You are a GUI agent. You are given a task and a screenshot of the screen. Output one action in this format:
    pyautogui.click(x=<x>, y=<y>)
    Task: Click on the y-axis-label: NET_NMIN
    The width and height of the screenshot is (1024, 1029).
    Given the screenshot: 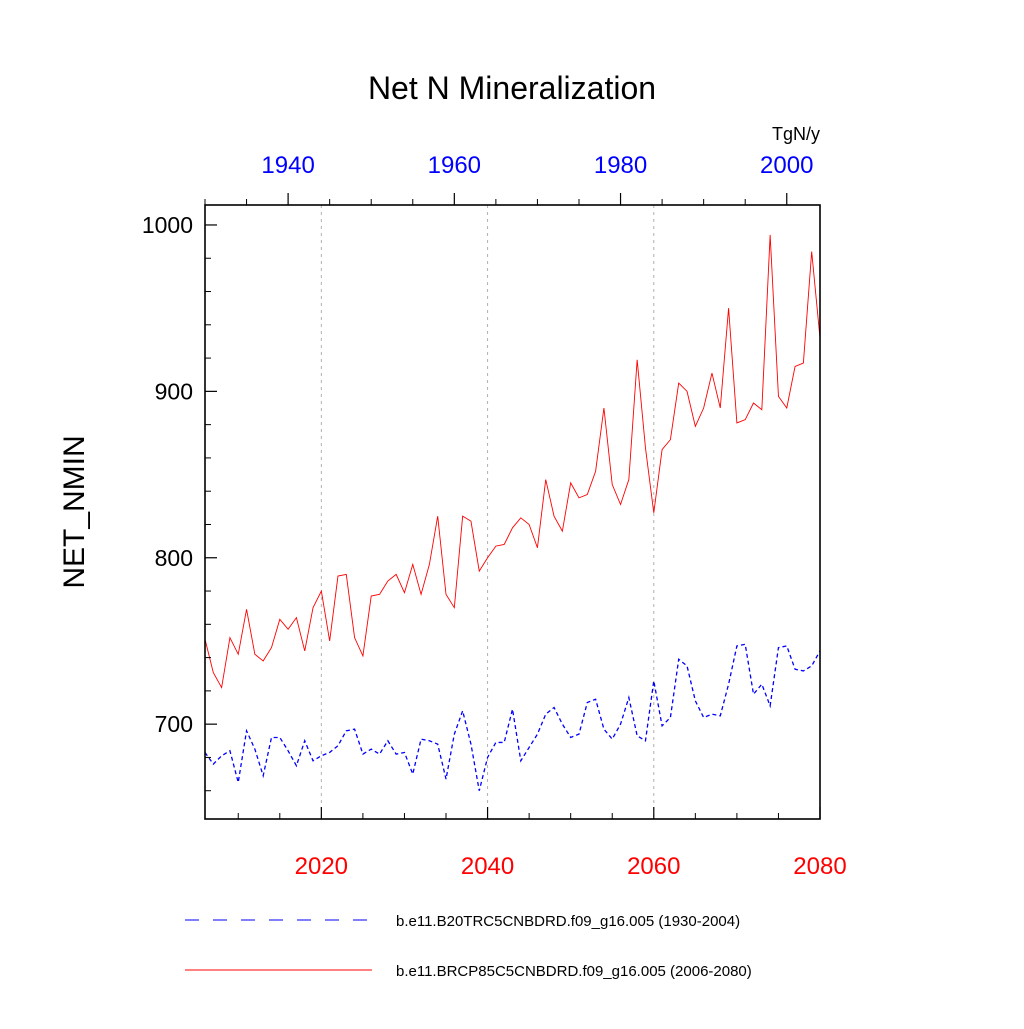 What is the action you would take?
    pyautogui.click(x=74, y=511)
    